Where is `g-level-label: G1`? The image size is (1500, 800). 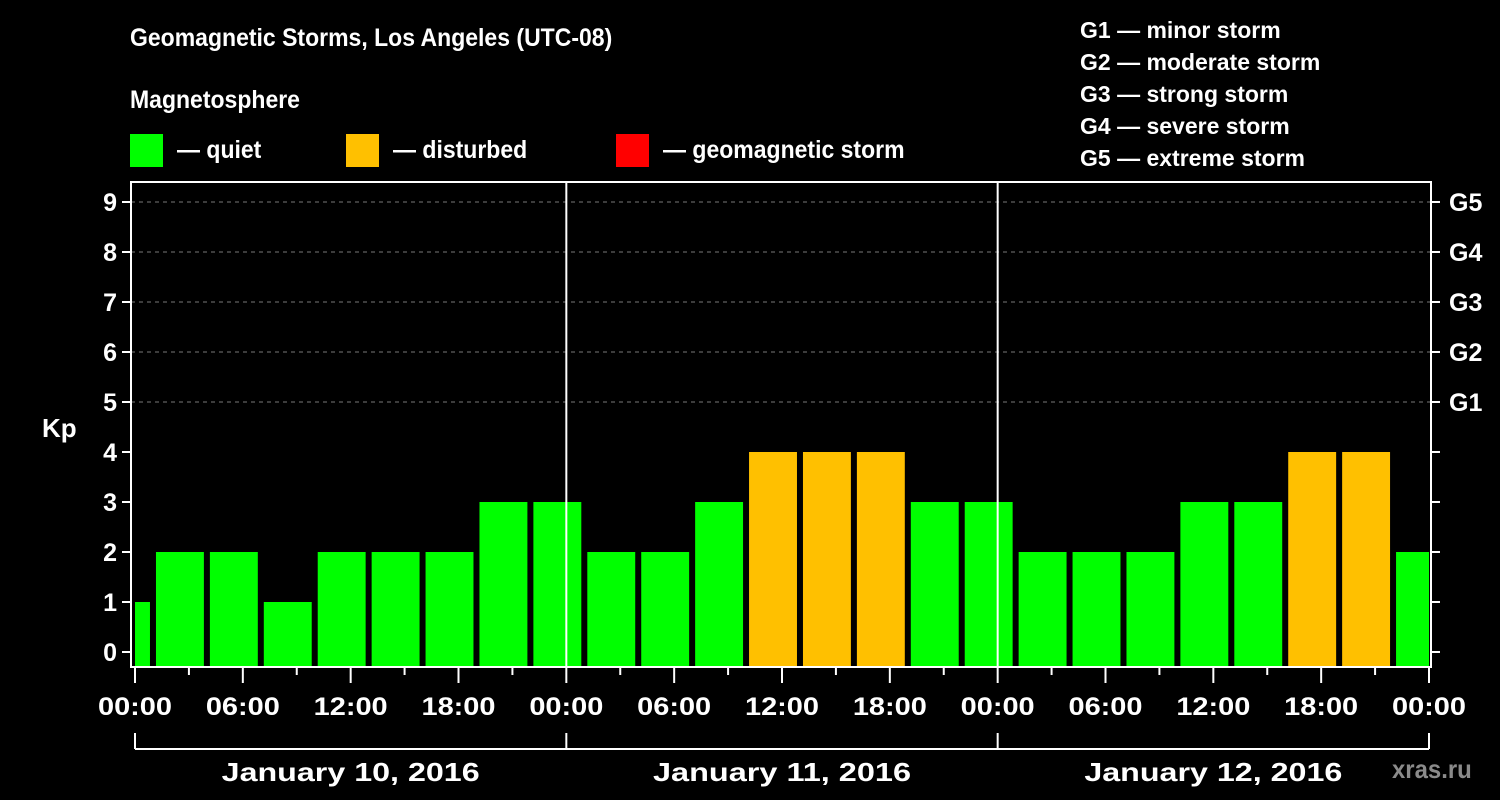 g-level-label: G1 is located at coordinates (1465, 403).